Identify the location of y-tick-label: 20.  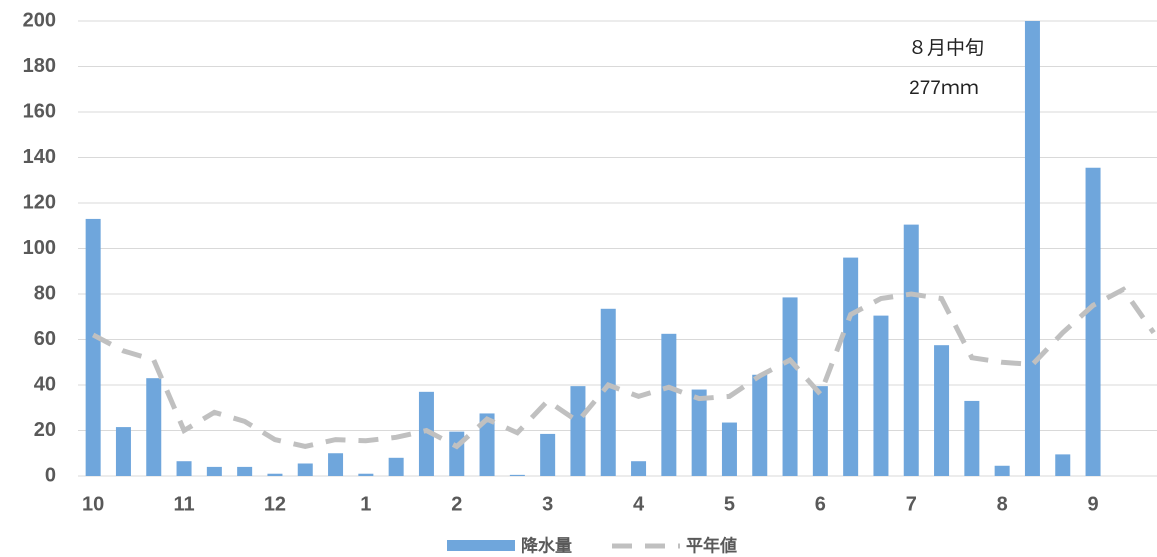
(45, 430).